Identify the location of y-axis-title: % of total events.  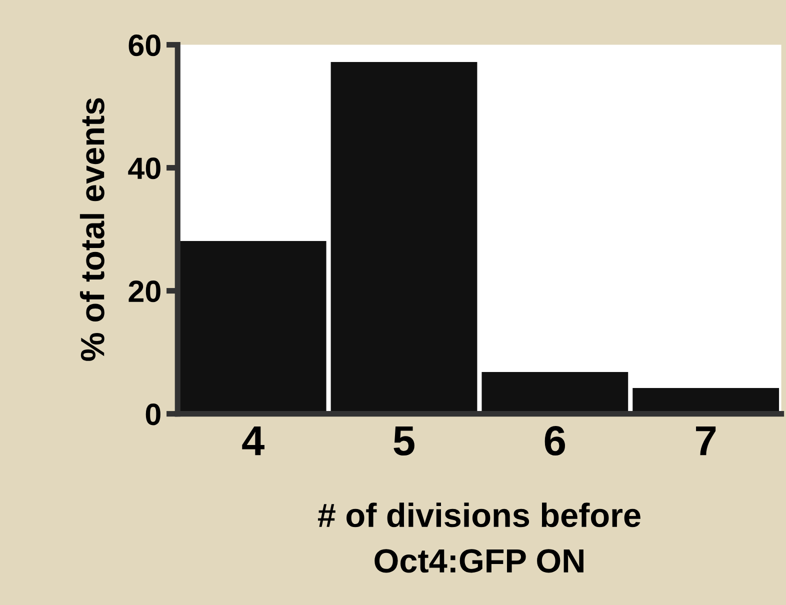
(92, 229).